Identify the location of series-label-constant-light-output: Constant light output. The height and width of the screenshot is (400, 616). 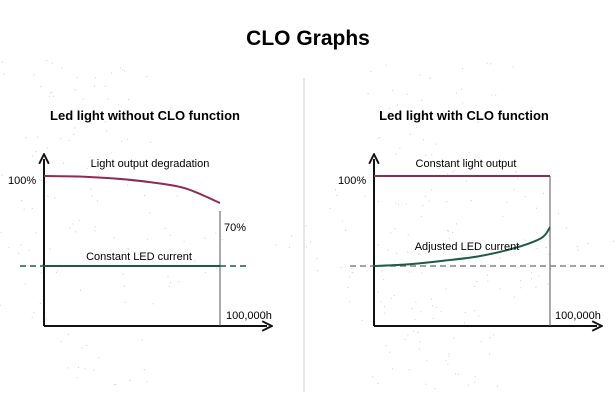
(466, 164).